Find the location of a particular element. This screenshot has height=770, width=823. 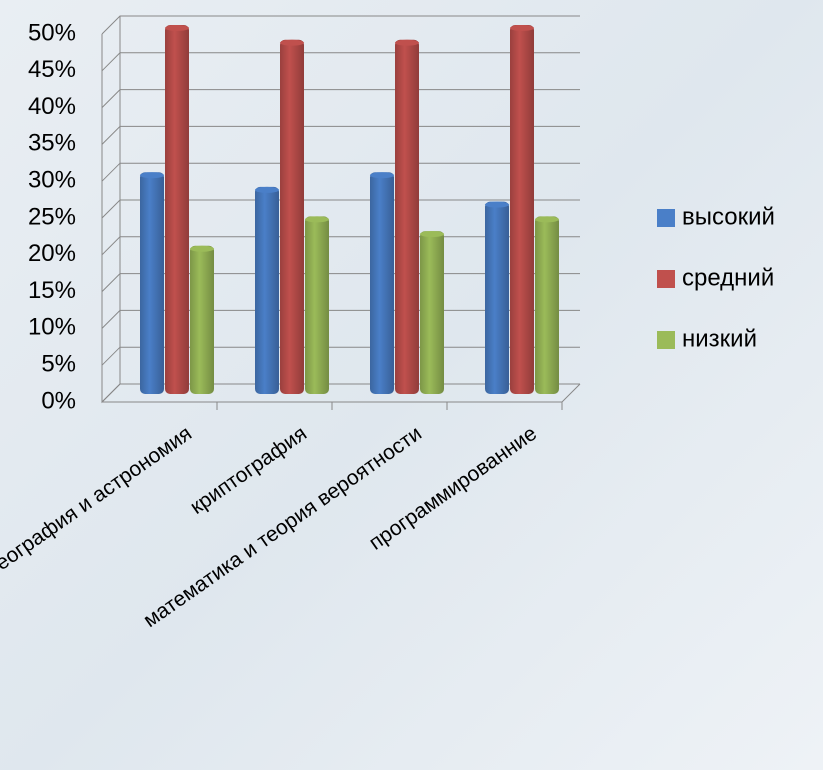

y-tick-label: 0% is located at coordinates (58, 400).